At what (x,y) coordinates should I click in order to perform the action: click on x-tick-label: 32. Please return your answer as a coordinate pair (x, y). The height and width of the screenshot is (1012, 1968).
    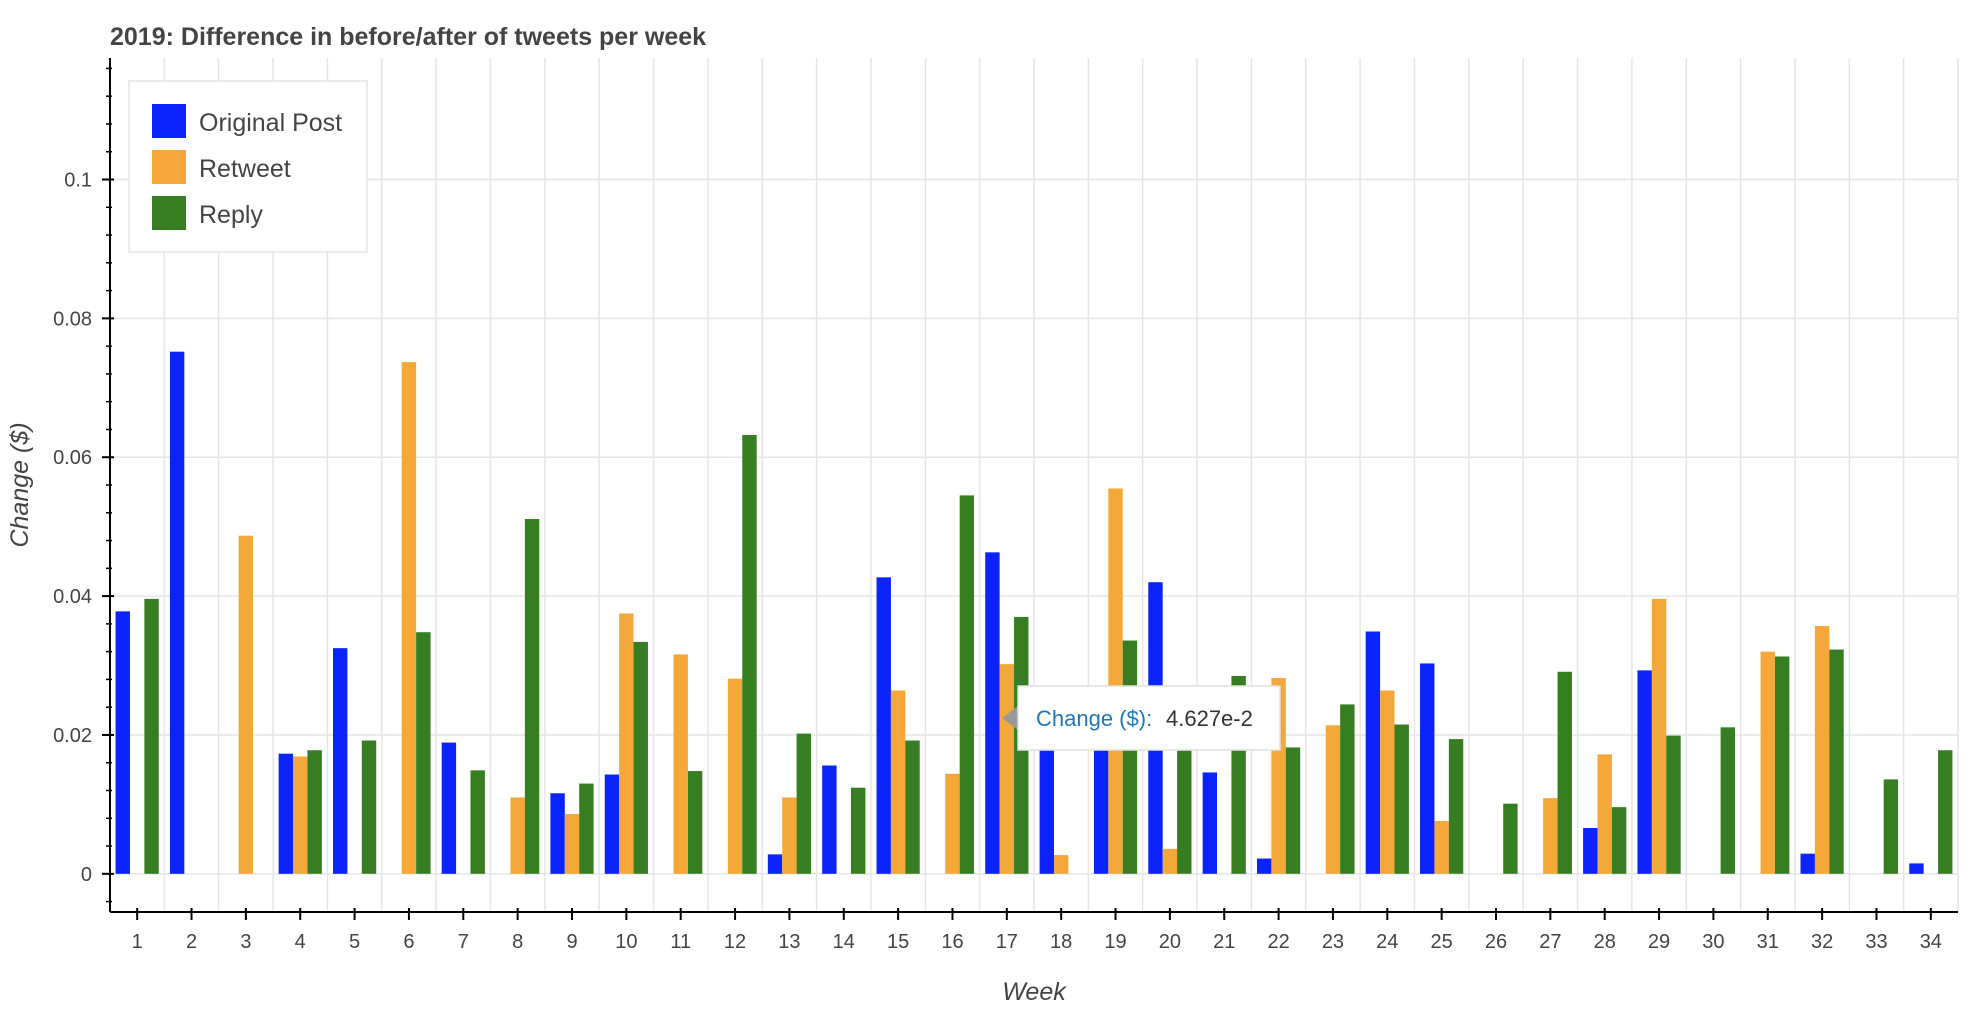
    Looking at the image, I should click on (1822, 942).